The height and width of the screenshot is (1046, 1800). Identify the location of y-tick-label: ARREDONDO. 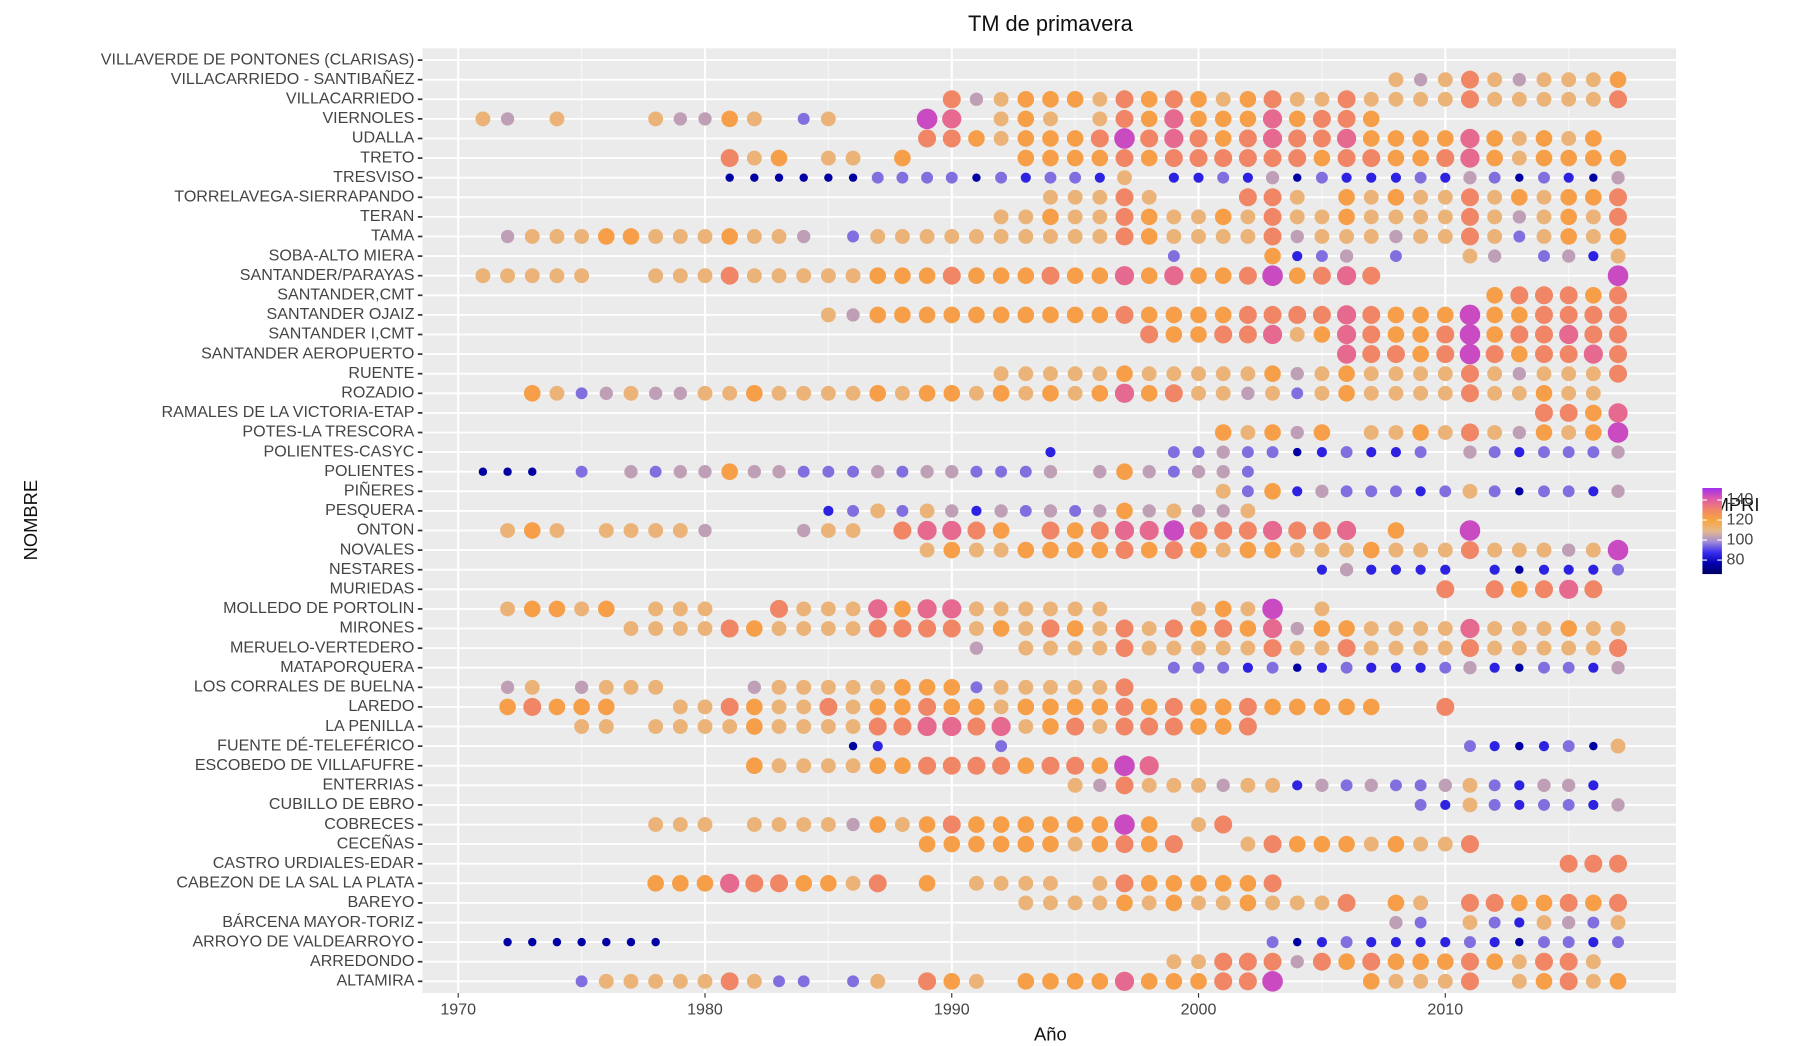
(362, 961).